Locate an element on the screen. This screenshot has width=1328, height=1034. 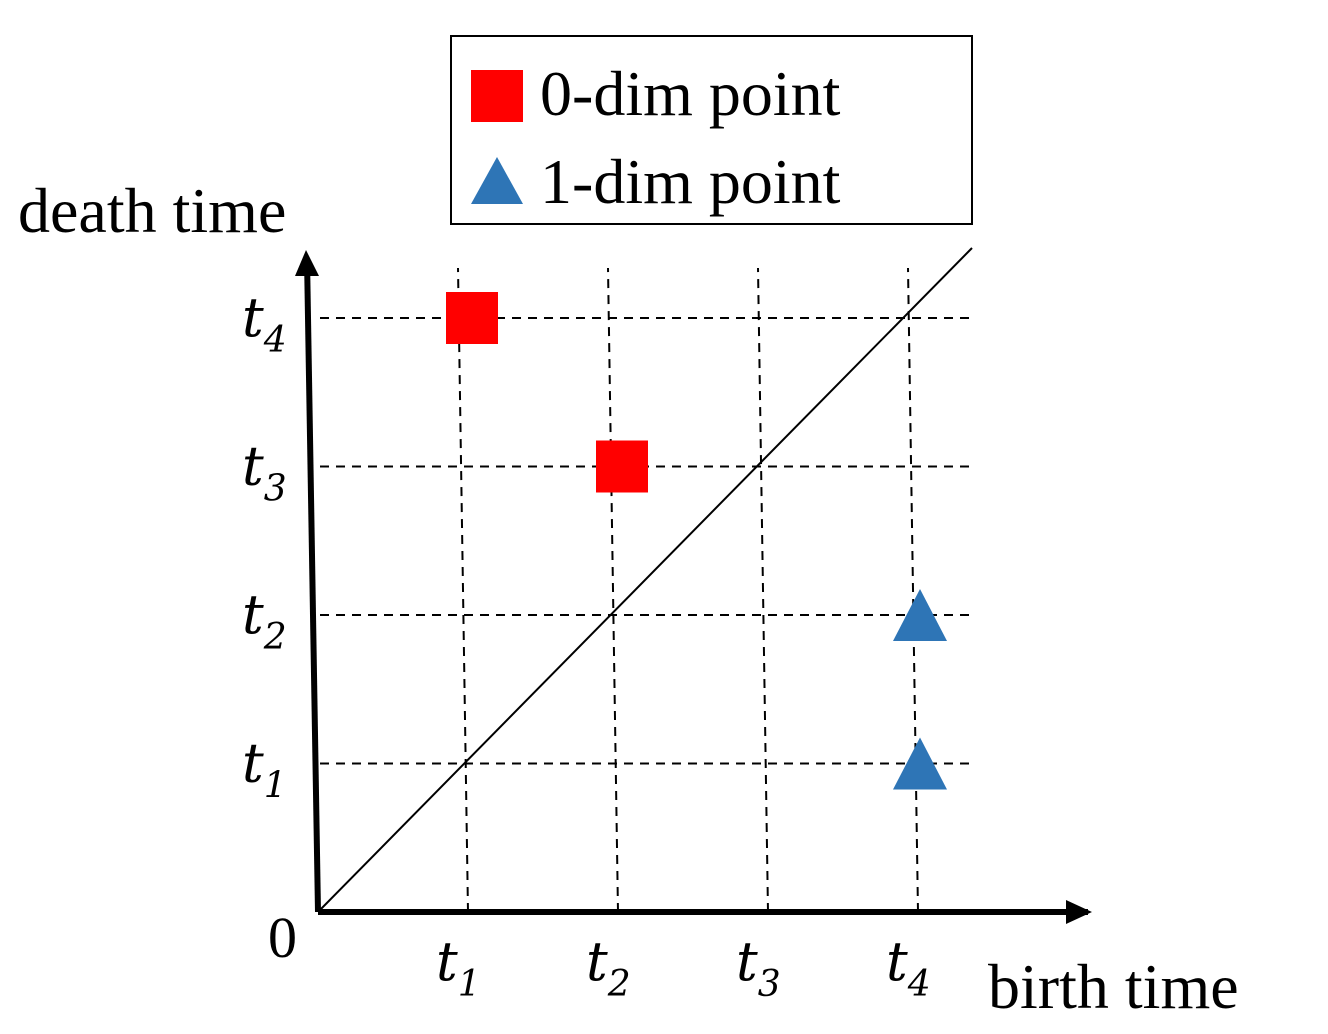
grid-vertical-t3 is located at coordinates (763, 590).